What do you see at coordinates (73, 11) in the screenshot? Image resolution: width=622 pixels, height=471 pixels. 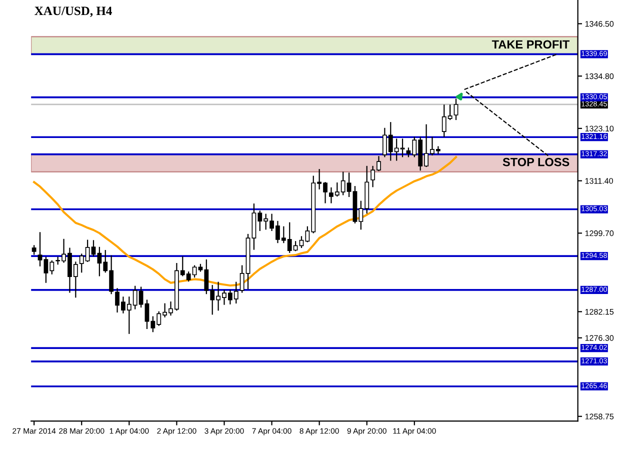 I see `chart-title: XAU/USD, H4` at bounding box center [73, 11].